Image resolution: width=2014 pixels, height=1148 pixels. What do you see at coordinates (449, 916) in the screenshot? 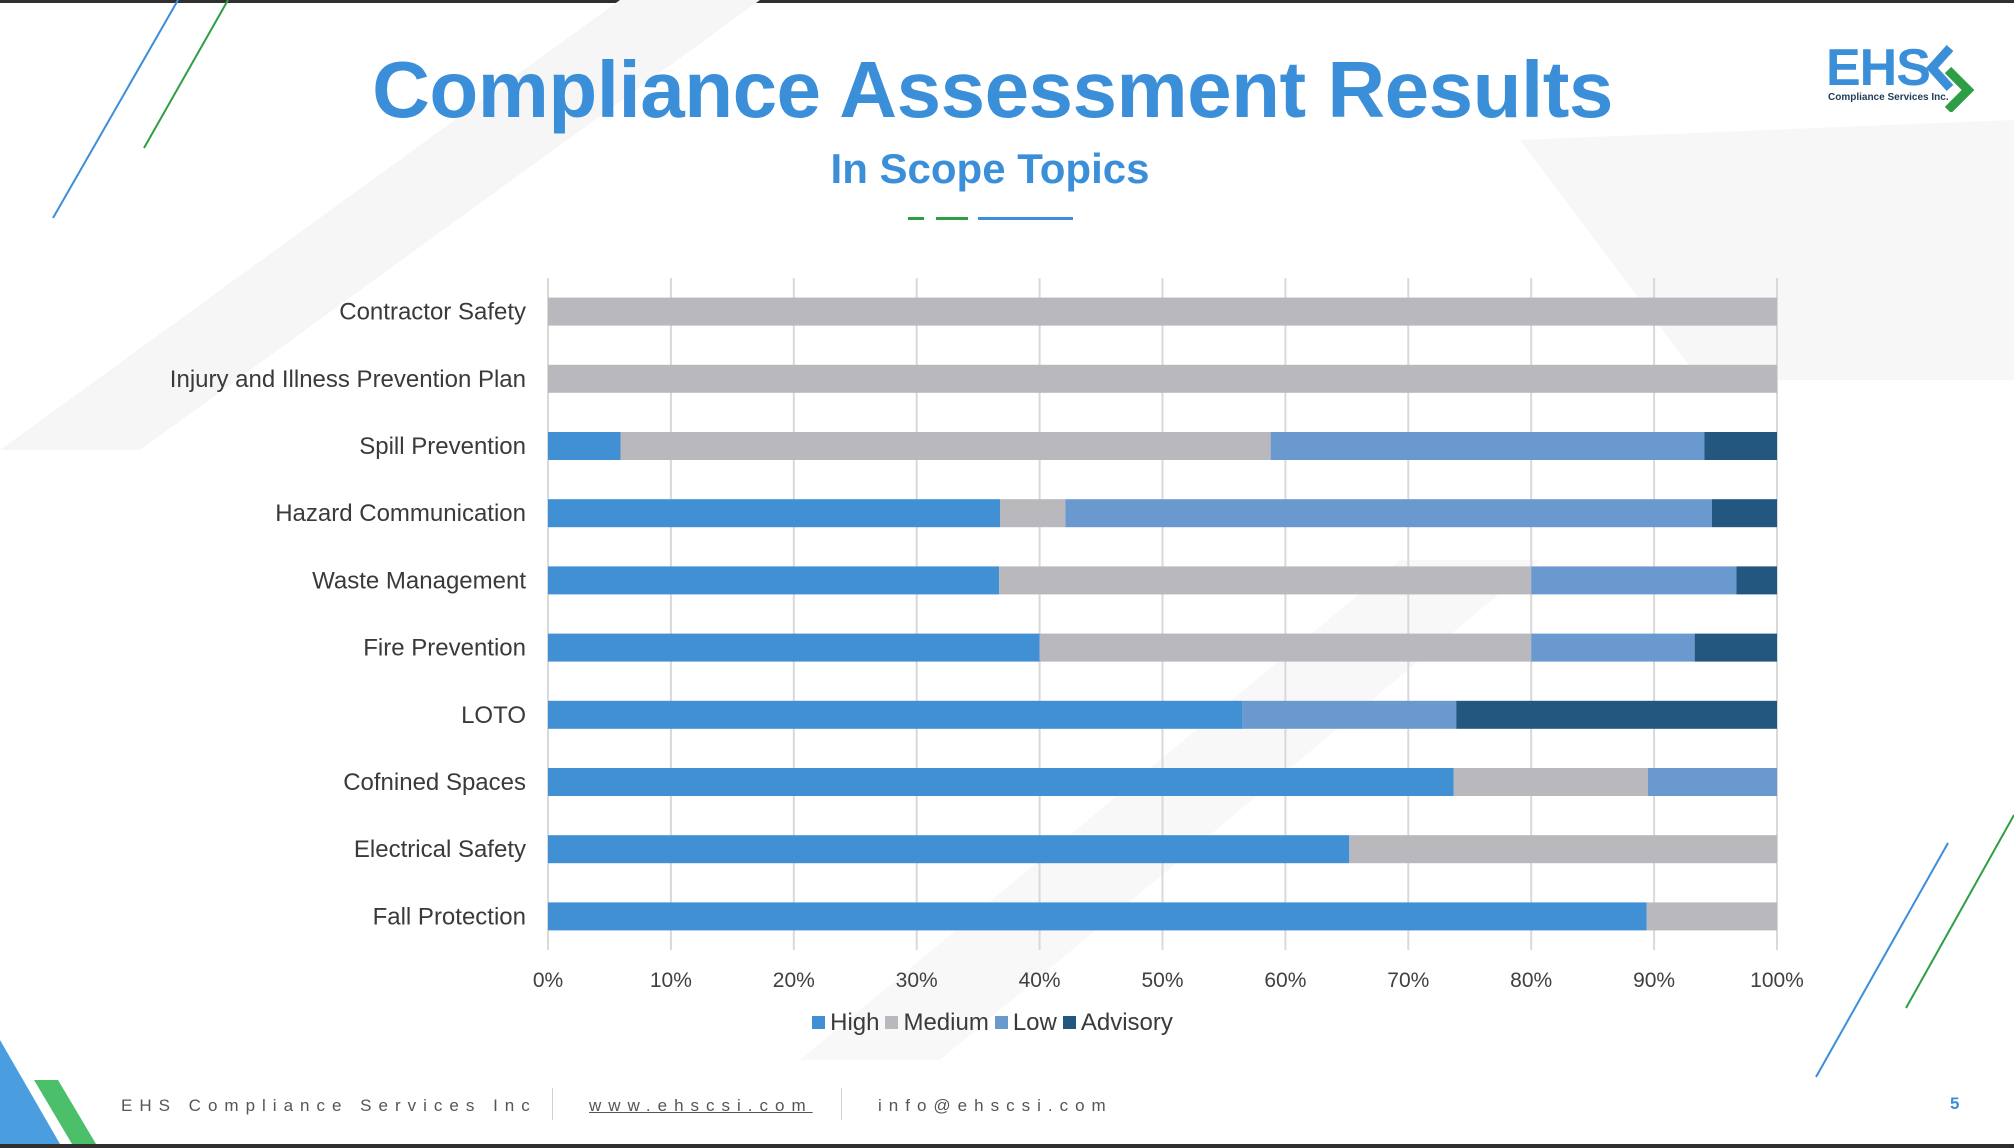
I see `category-label: Fall Protection` at bounding box center [449, 916].